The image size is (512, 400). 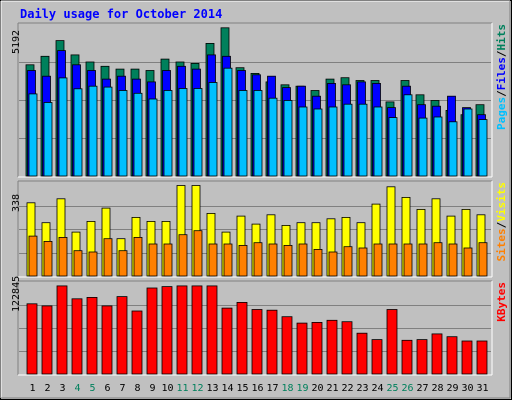 What do you see at coordinates (32, 388) in the screenshot?
I see `x-tick-label-day-1: 1` at bounding box center [32, 388].